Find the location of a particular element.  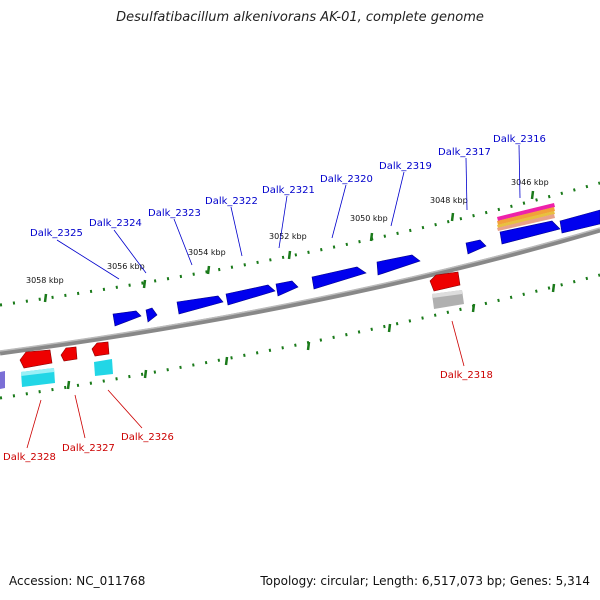

feature-band-yellow is located at coordinates (526, 219).